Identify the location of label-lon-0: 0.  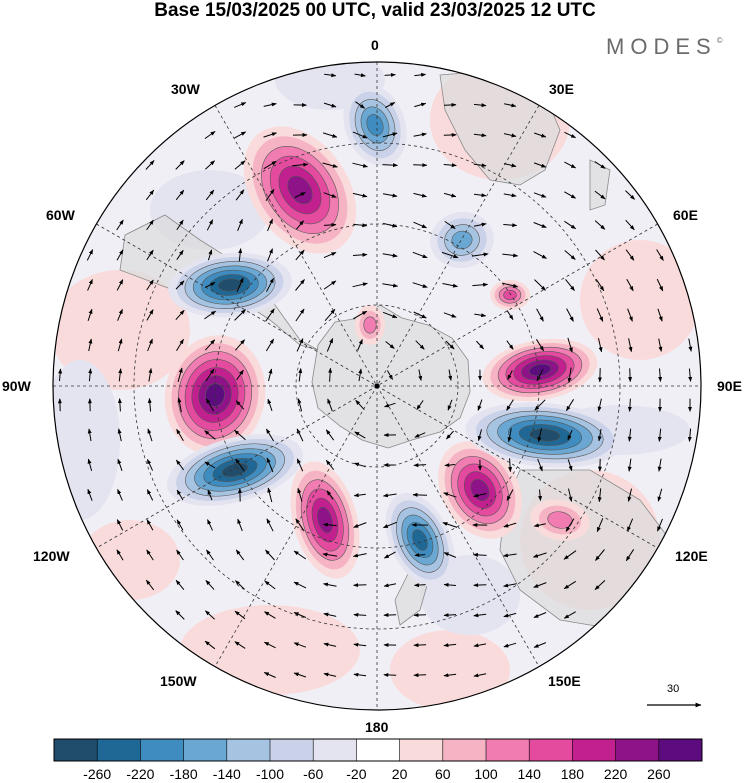
(375, 45).